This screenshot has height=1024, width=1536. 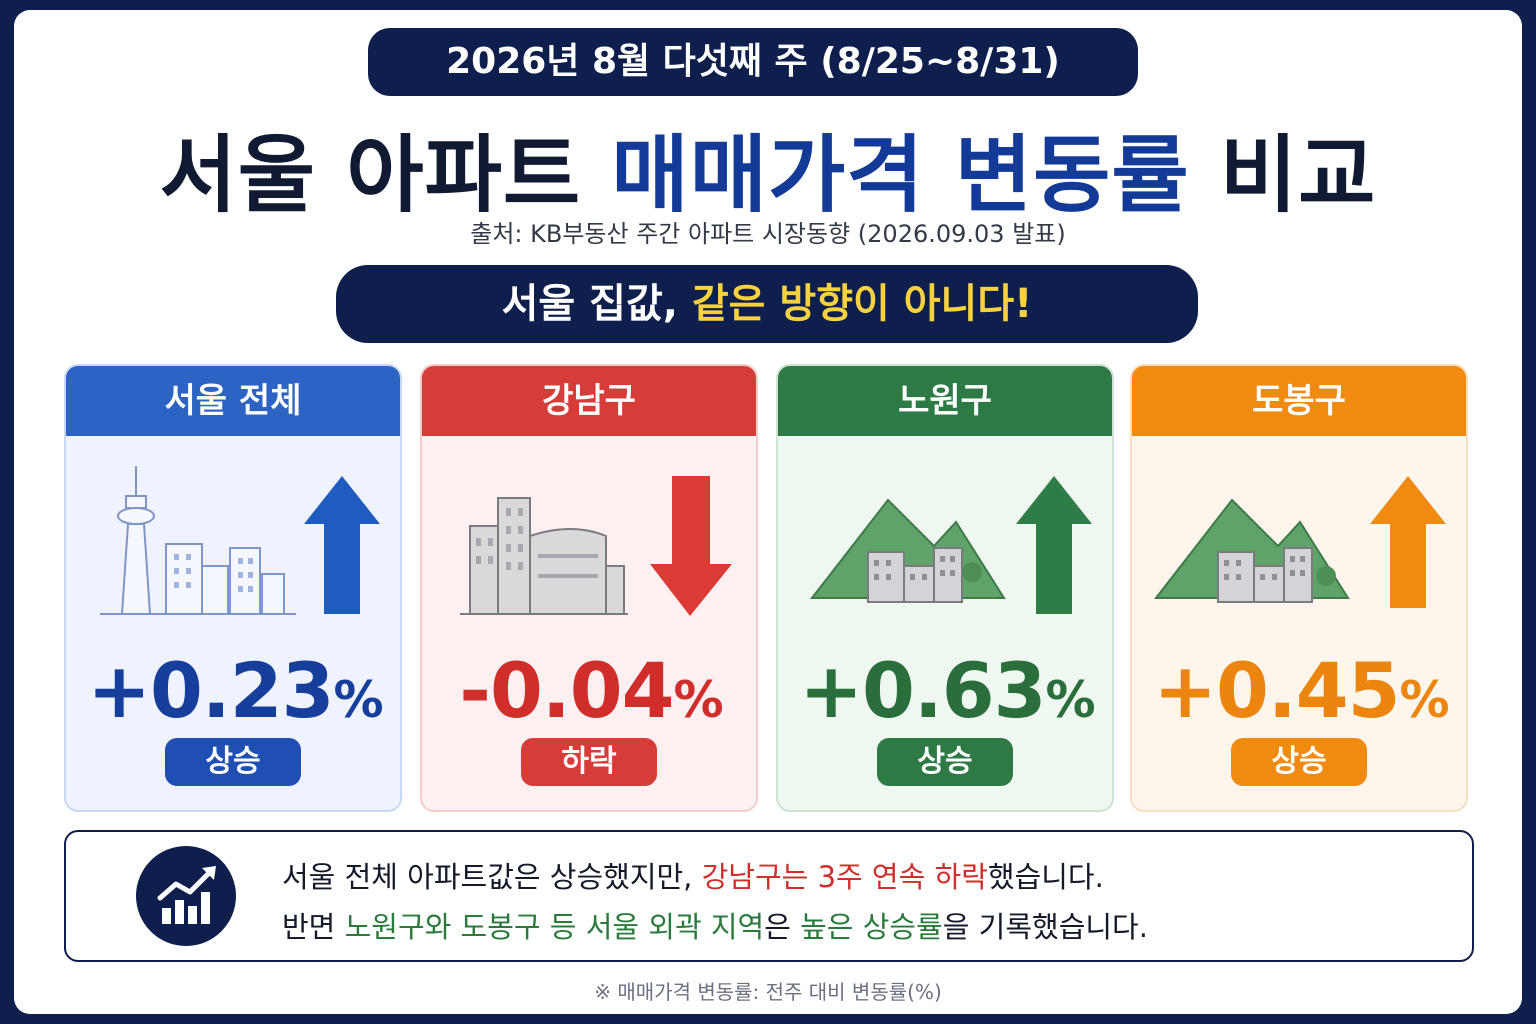 I want to click on card-region-name: 도봉구, so click(x=1299, y=401).